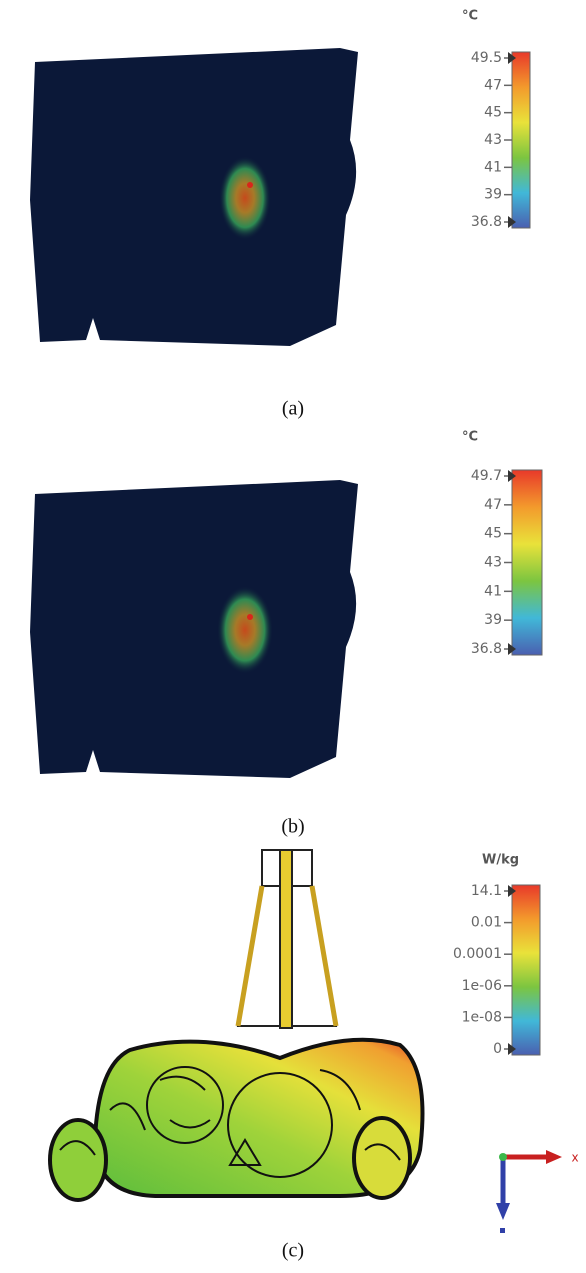  What do you see at coordinates (482, 1017) in the screenshot?
I see `tick-label: 1e-08` at bounding box center [482, 1017].